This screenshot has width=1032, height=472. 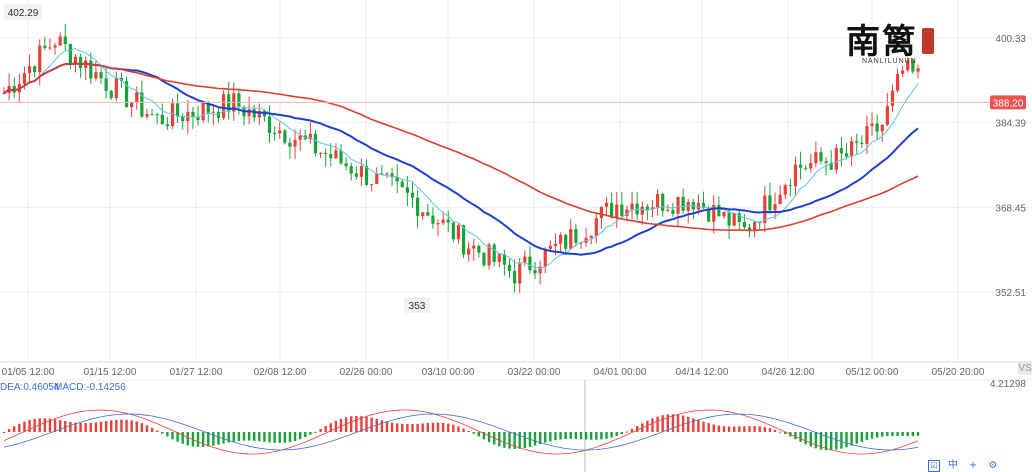 I want to click on crosshair-icon: +, so click(x=973, y=465).